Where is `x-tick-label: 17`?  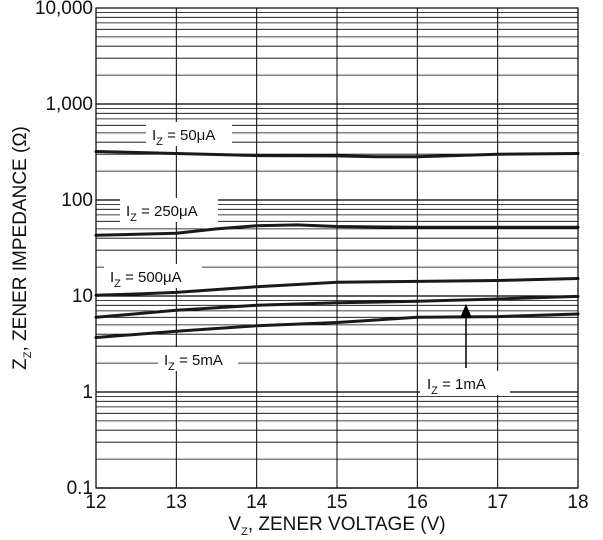 x-tick-label: 17 is located at coordinates (497, 502).